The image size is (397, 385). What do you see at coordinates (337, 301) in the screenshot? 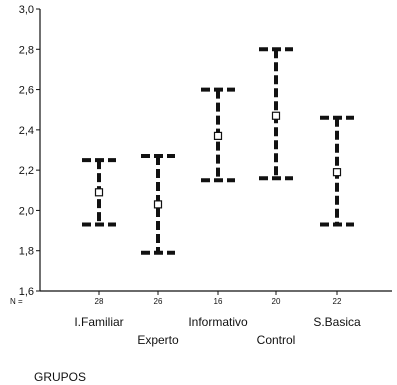
I see `n-value-label: 22` at bounding box center [337, 301].